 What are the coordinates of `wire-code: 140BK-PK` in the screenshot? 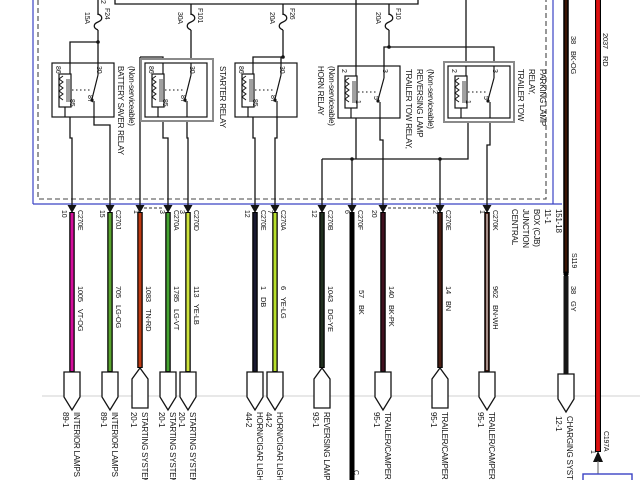 It's located at (391, 306).